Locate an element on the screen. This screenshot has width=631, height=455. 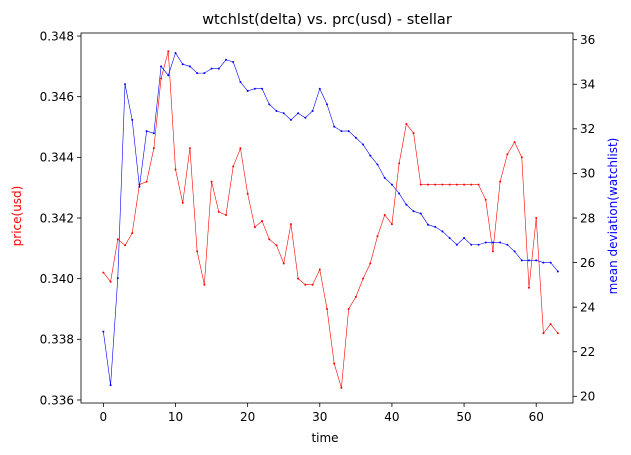
x-tick-label: 20 is located at coordinates (247, 417).